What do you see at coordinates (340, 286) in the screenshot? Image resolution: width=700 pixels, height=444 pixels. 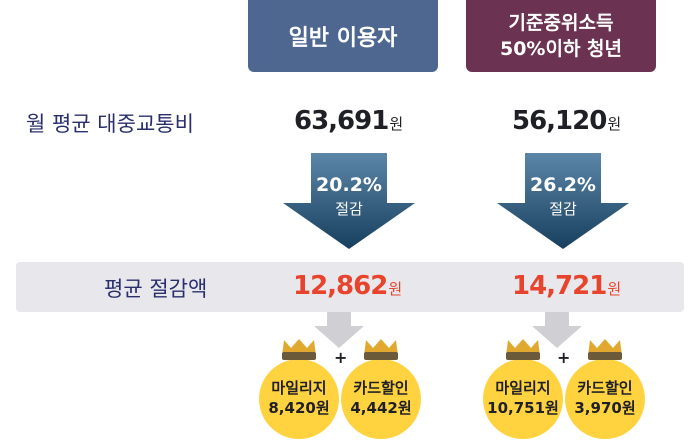 I see `average-savings-general-value: 12,862` at bounding box center [340, 286].